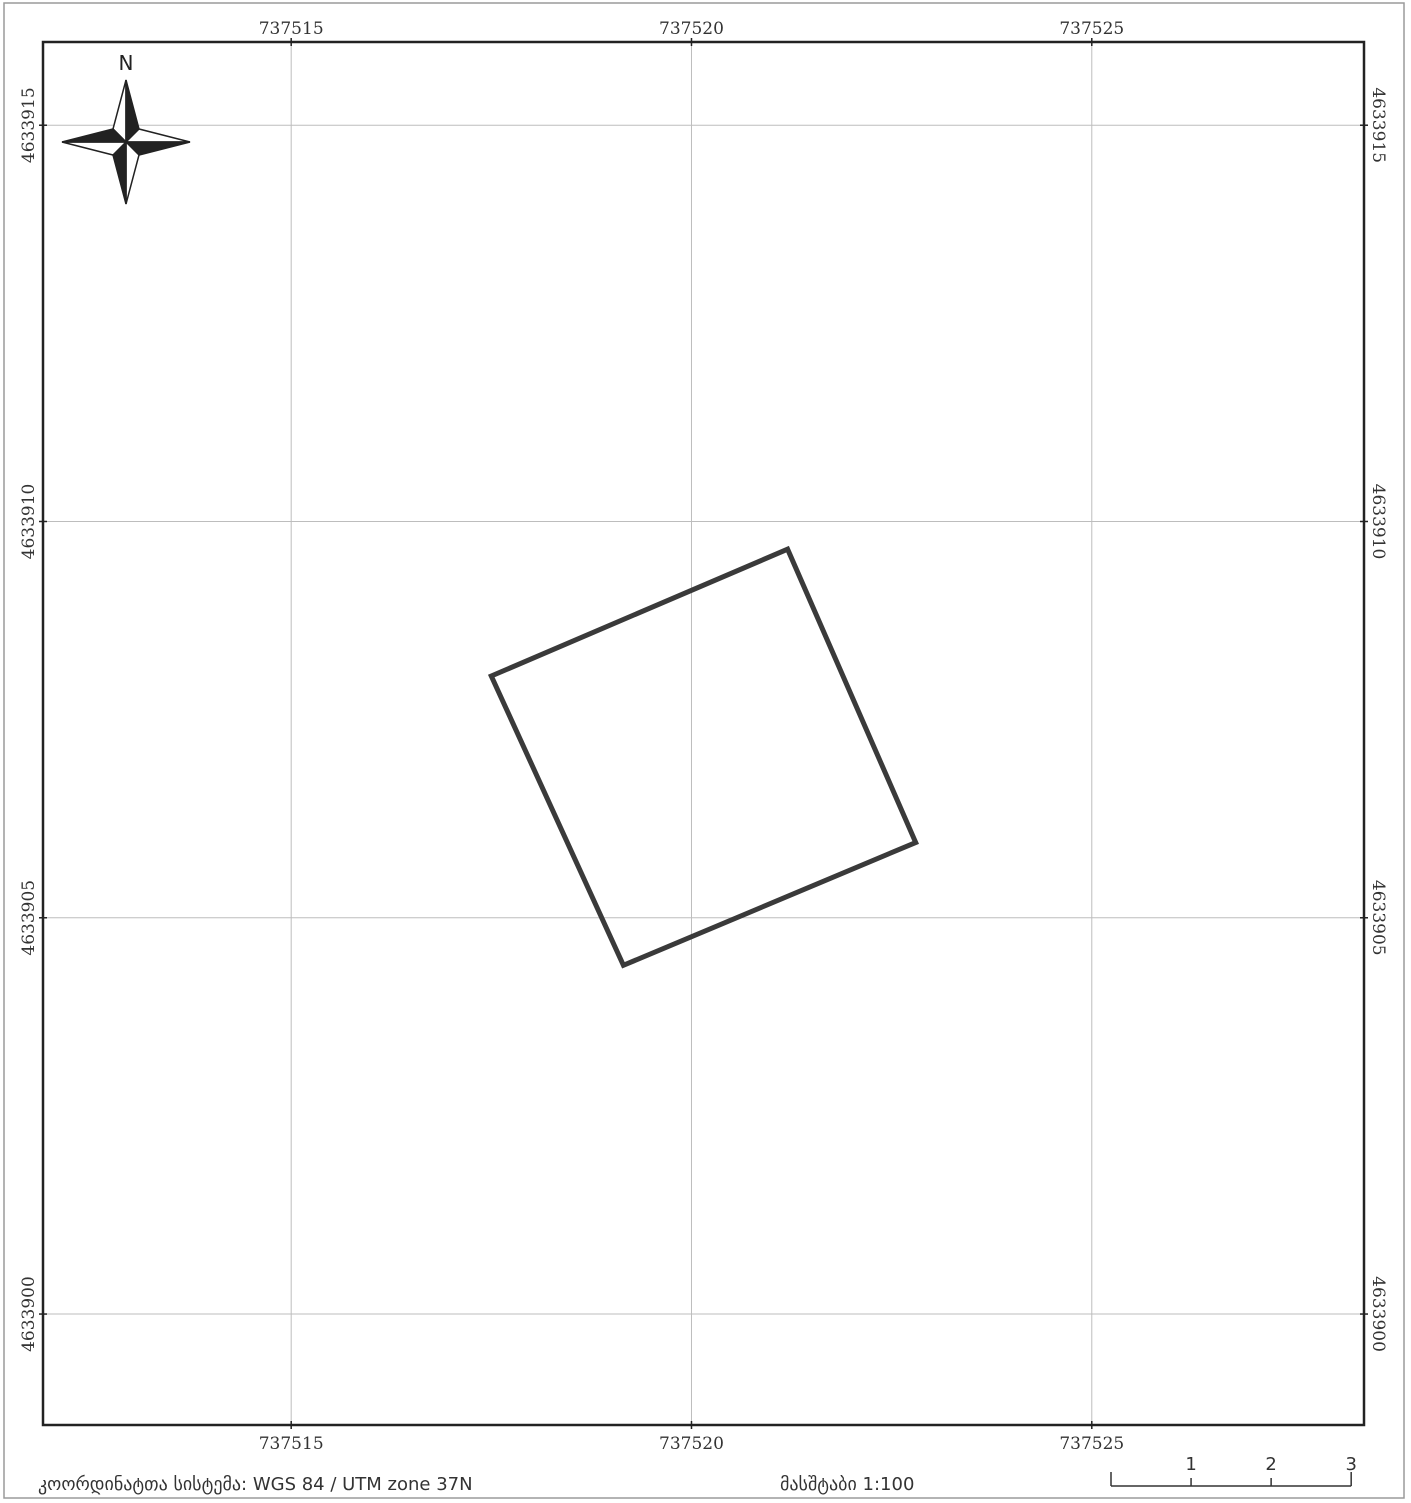  What do you see at coordinates (1091, 29) in the screenshot?
I see `easting-label-top: 737525` at bounding box center [1091, 29].